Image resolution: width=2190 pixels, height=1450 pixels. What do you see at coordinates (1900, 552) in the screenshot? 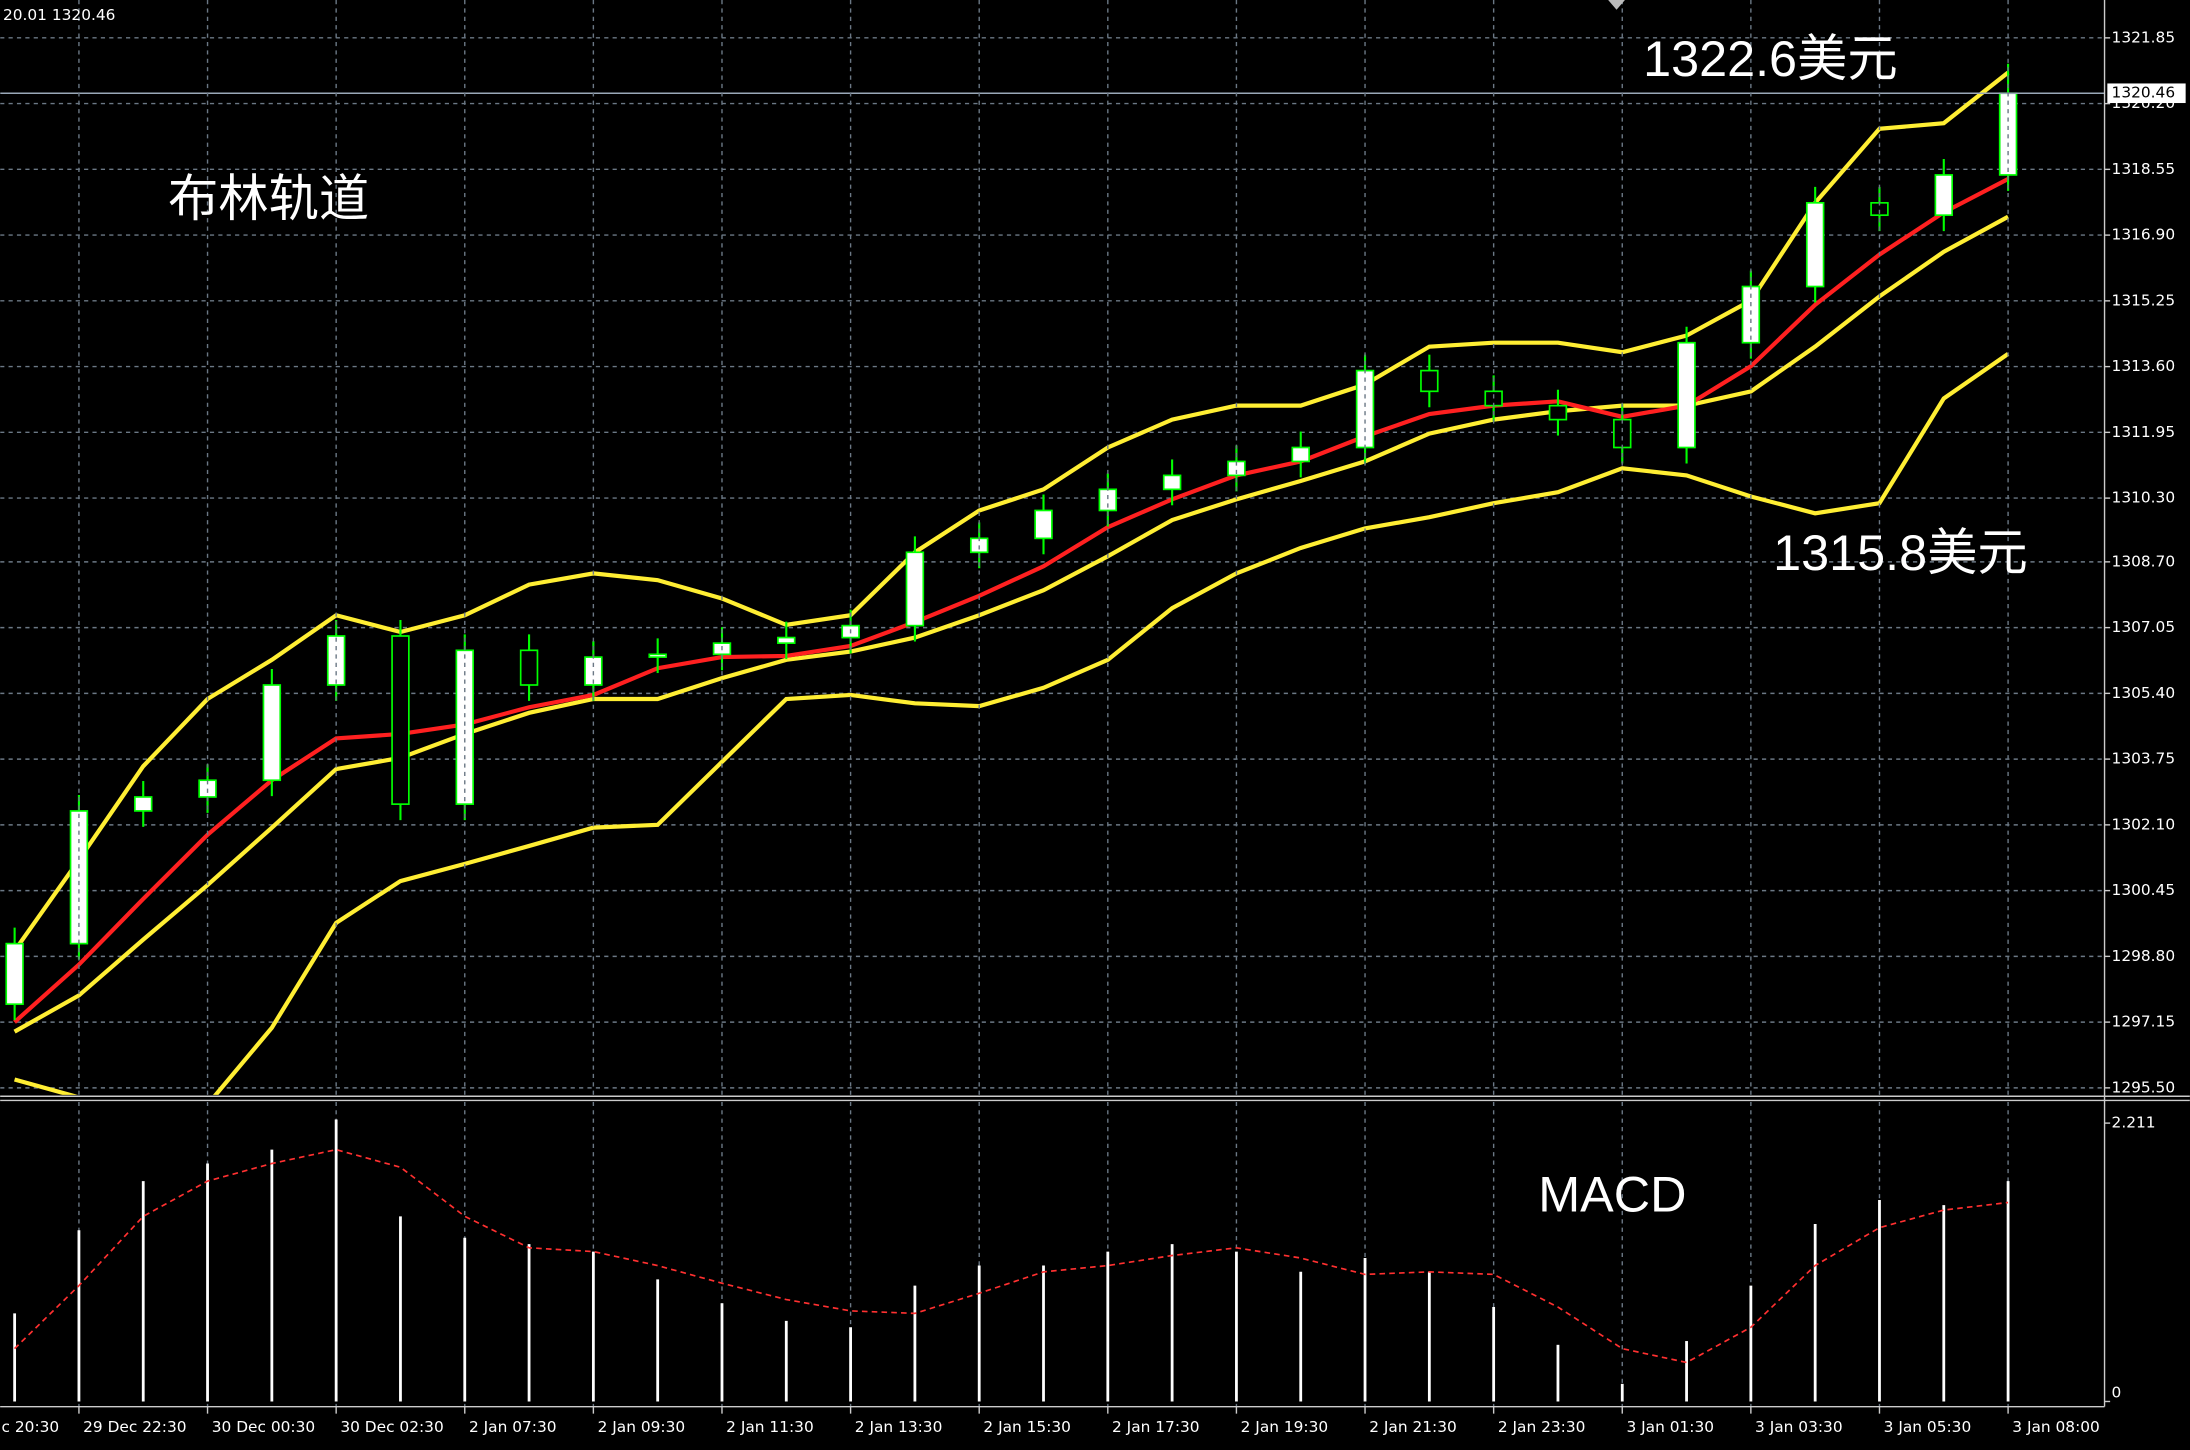
I see `annotation: 1315.8美元` at bounding box center [1900, 552].